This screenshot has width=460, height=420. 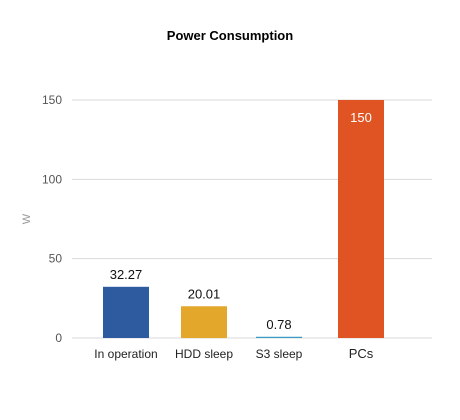 What do you see at coordinates (126, 274) in the screenshot?
I see `data-label: 32.27` at bounding box center [126, 274].